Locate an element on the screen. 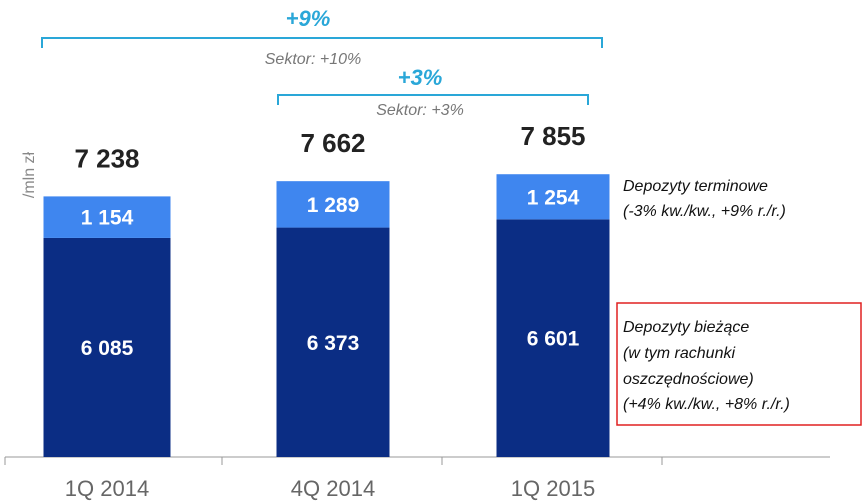 The height and width of the screenshot is (501, 864). annotation: +3% is located at coordinates (420, 77).